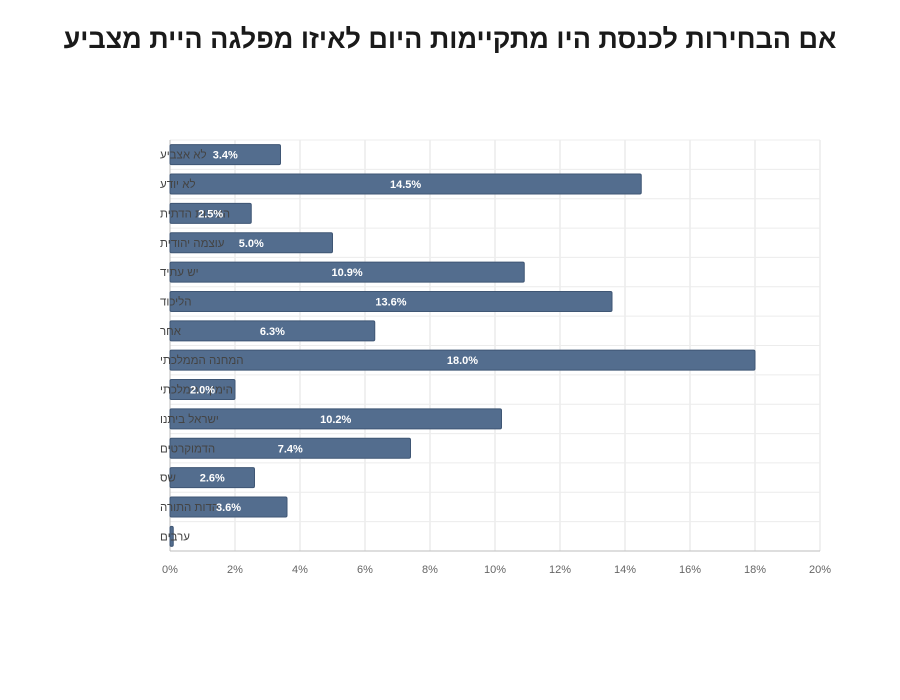 This screenshot has width=900, height=700. I want to click on data-label: 2.6%, so click(212, 479).